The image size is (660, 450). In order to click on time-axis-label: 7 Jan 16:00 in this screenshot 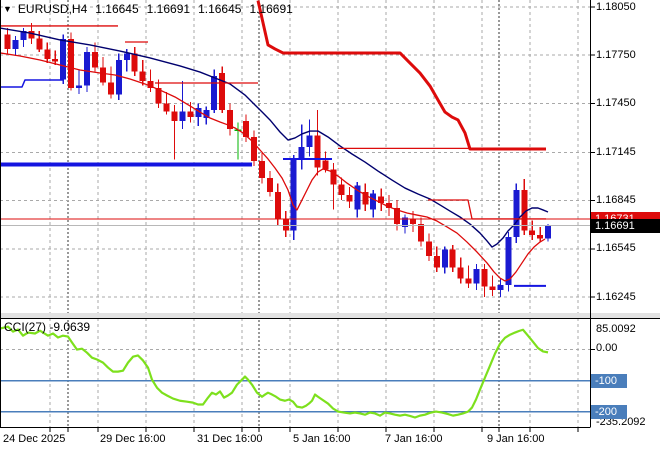, I will do `click(414, 439)`.